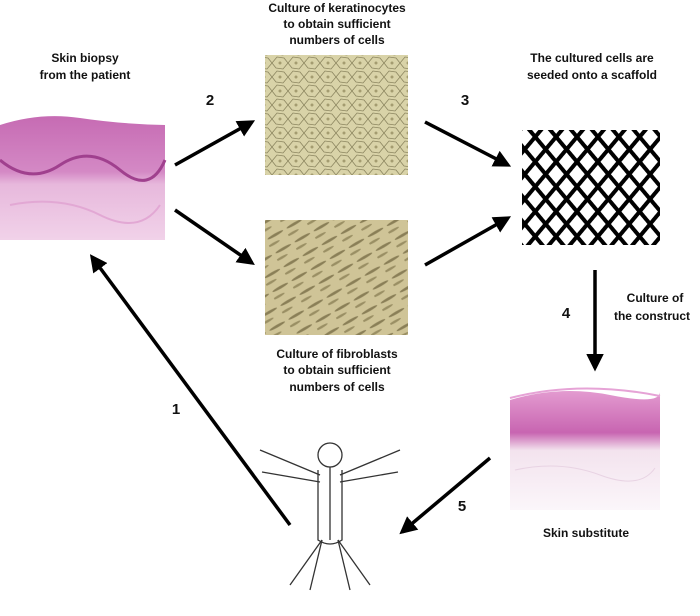 The height and width of the screenshot is (616, 700). What do you see at coordinates (462, 506) in the screenshot?
I see `step-number: 5` at bounding box center [462, 506].